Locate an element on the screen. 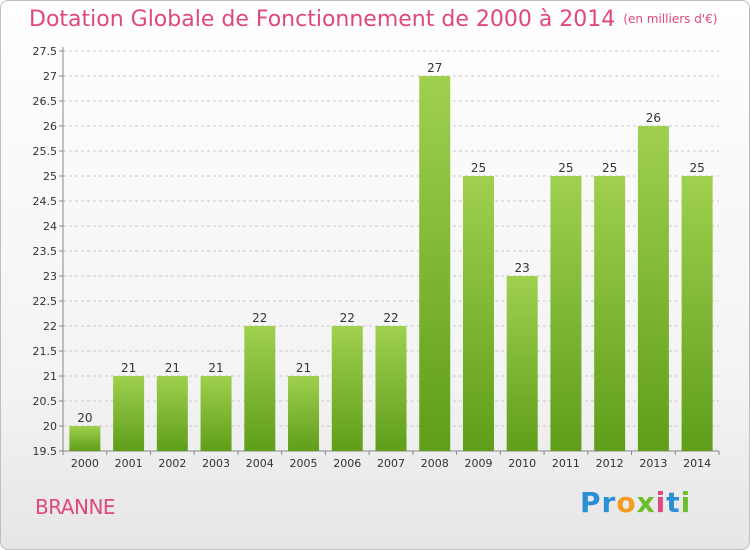  y-tick-label: 27 is located at coordinates (50, 76).